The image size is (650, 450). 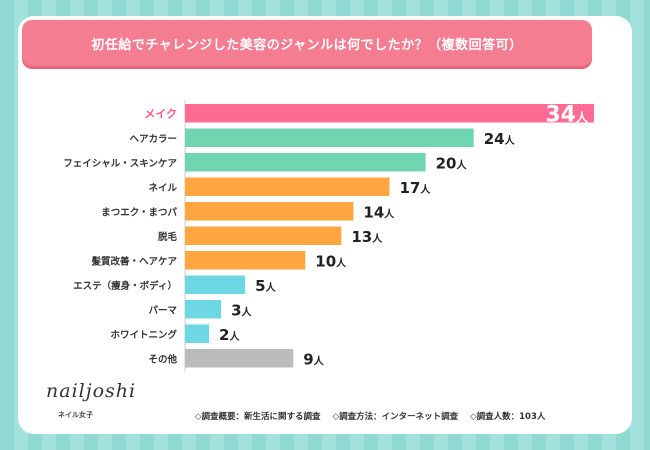 What do you see at coordinates (508, 417) in the screenshot?
I see `survey-respondents: ◇調査人数：103人` at bounding box center [508, 417].